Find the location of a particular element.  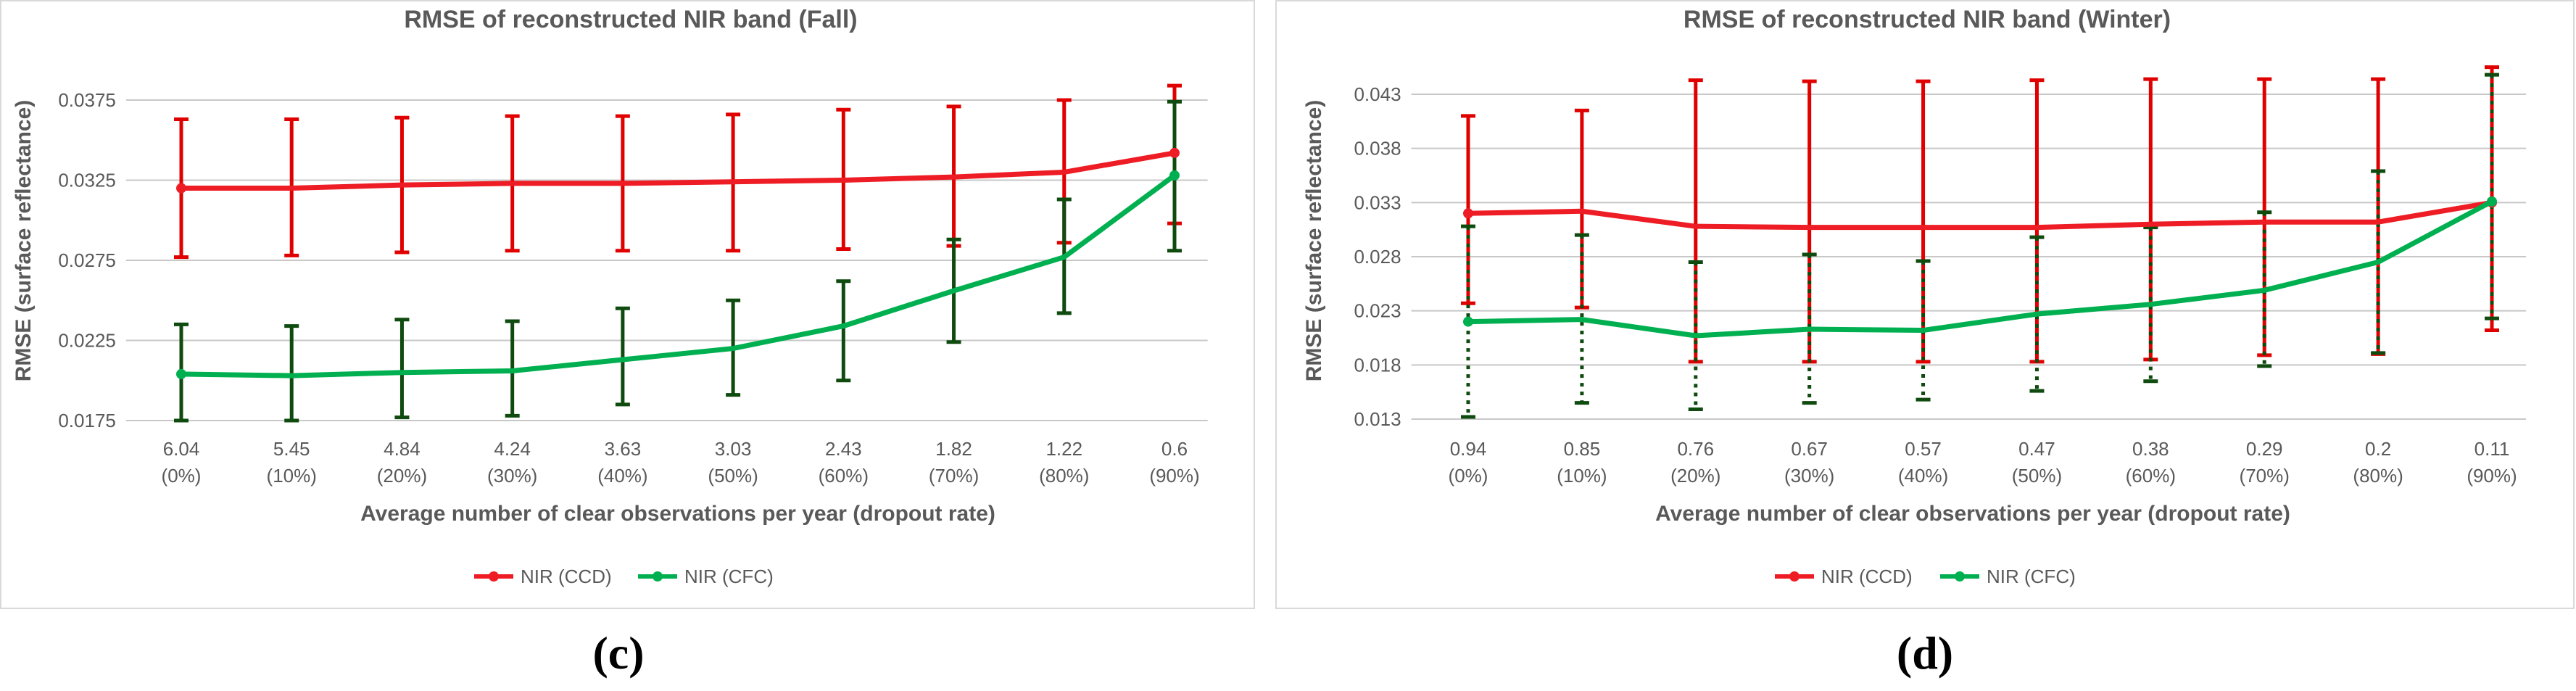

x-tick-label: 0.57 is located at coordinates (1924, 449).